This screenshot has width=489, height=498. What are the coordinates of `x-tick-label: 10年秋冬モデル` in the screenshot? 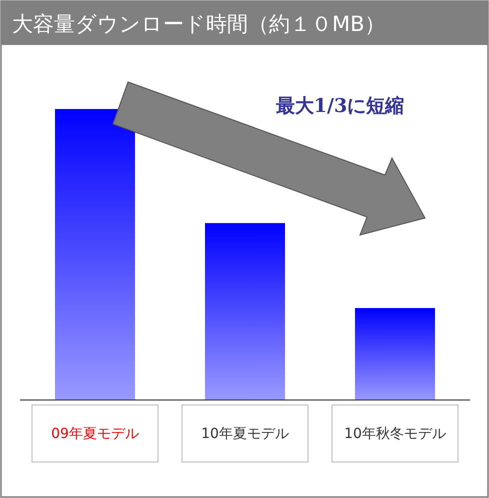 It's located at (395, 434).